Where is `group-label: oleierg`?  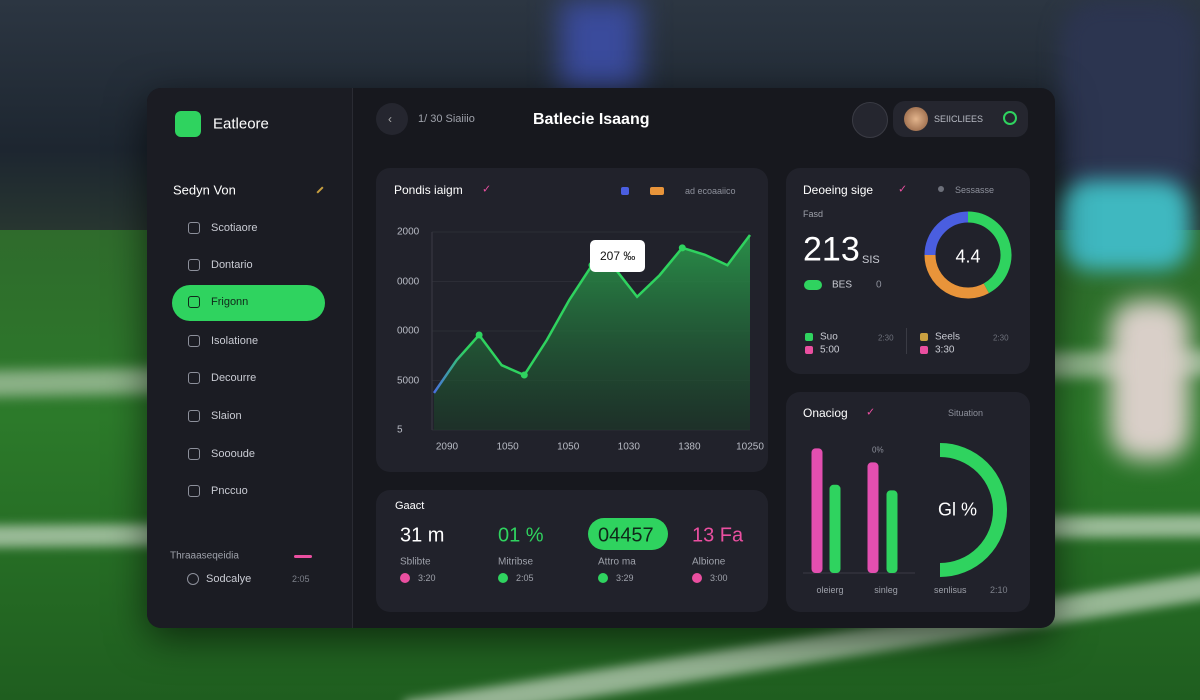 group-label: oleierg is located at coordinates (830, 590).